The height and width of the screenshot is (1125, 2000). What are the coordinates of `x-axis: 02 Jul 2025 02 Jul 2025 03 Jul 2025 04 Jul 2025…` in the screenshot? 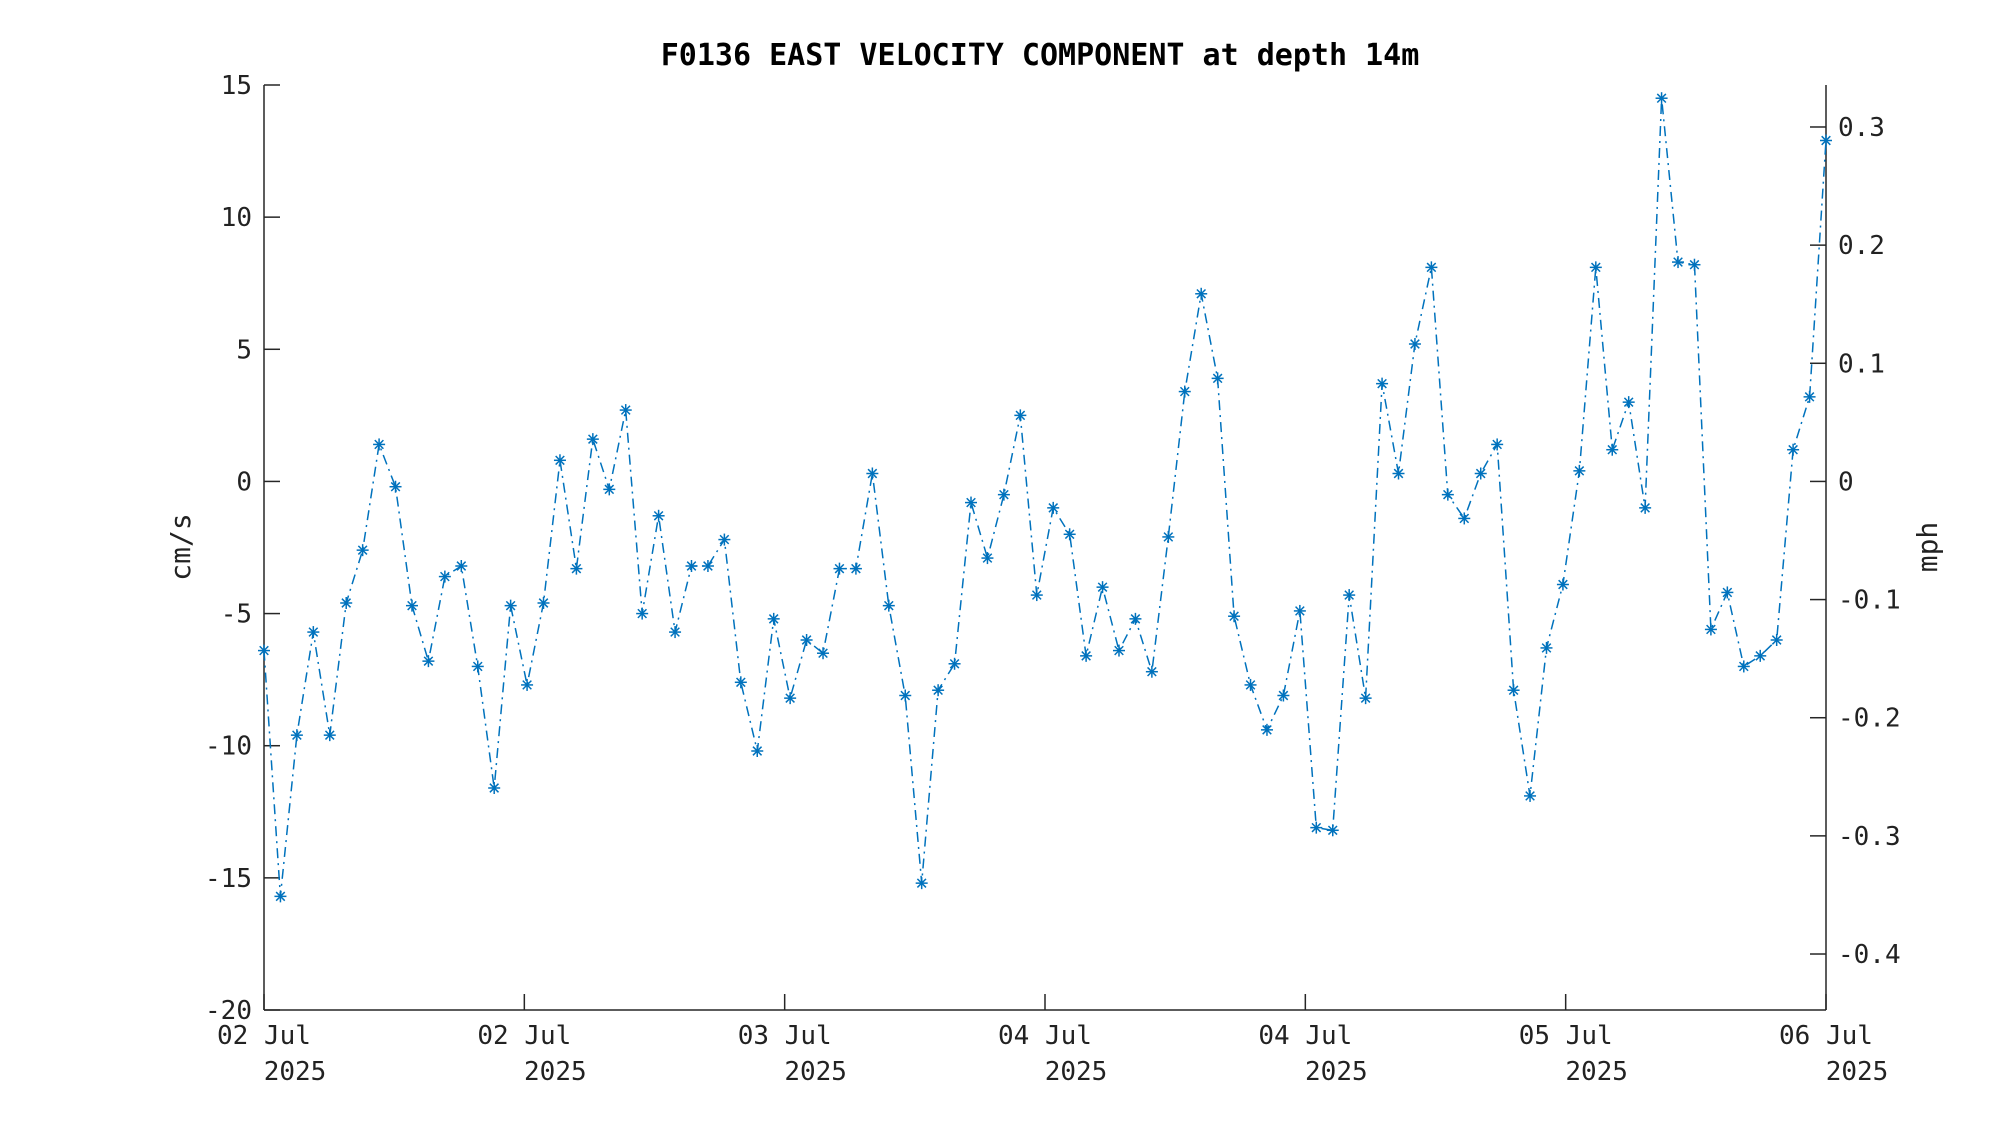 It's located at (1052, 1040).